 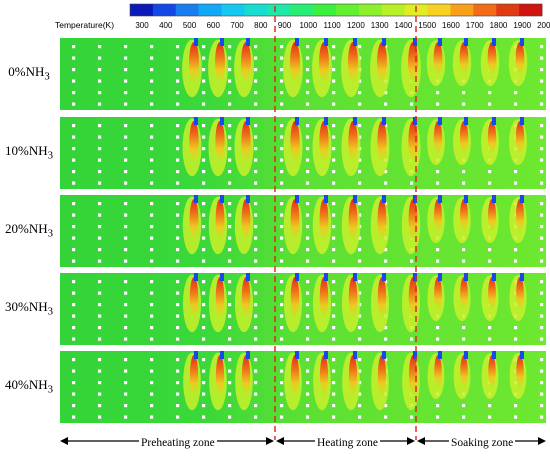 What do you see at coordinates (29, 152) in the screenshot?
I see `panel-label: 10%NH3` at bounding box center [29, 152].